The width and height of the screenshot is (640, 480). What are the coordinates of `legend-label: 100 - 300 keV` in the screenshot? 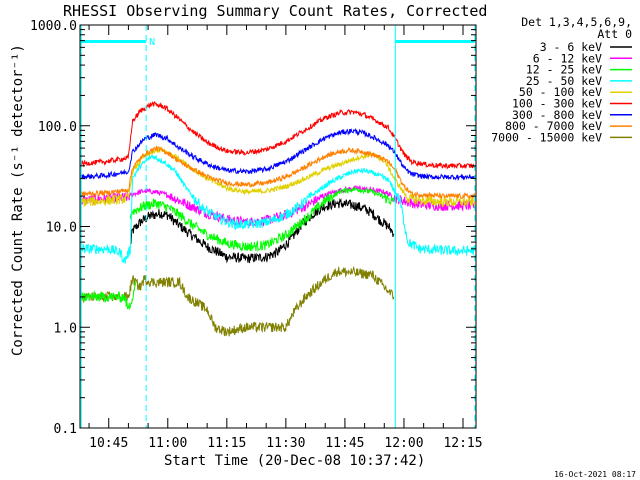 It's located at (557, 104).